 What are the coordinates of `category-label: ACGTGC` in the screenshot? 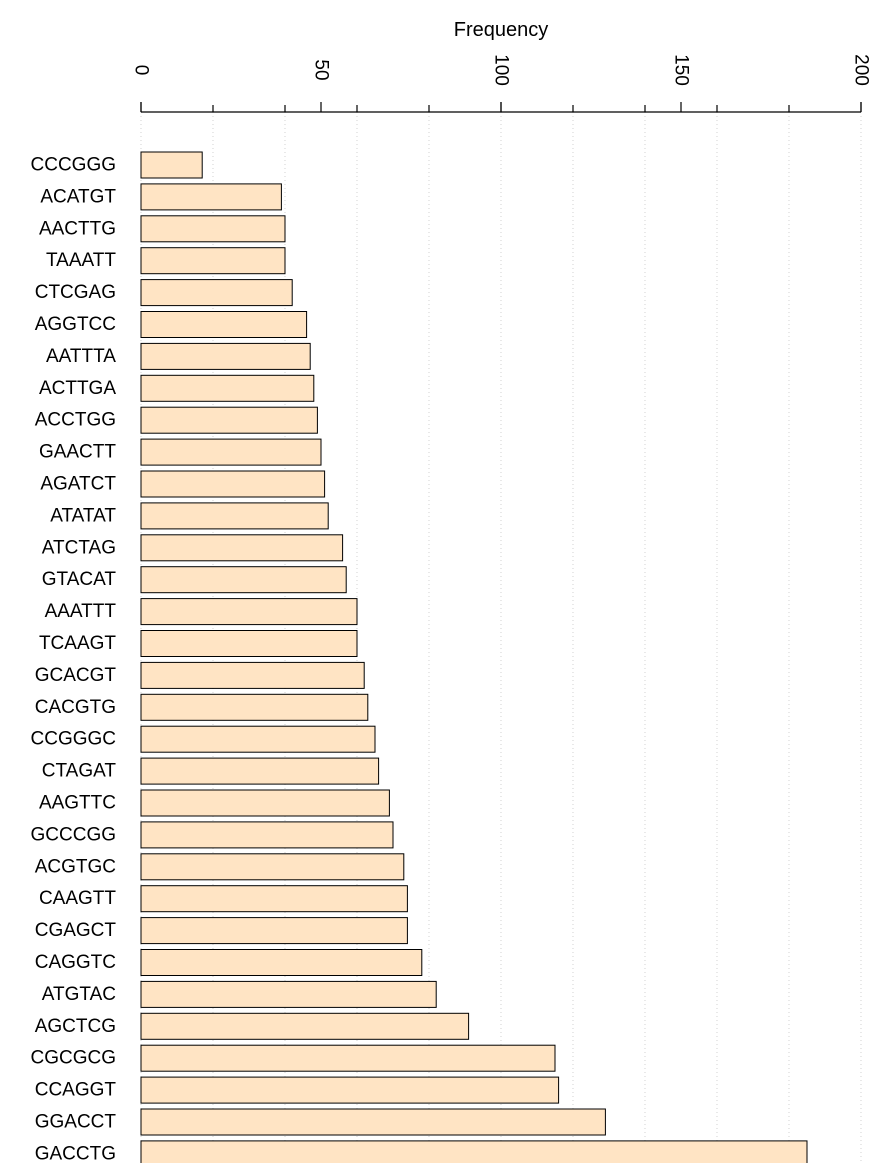 It's located at (75, 866).